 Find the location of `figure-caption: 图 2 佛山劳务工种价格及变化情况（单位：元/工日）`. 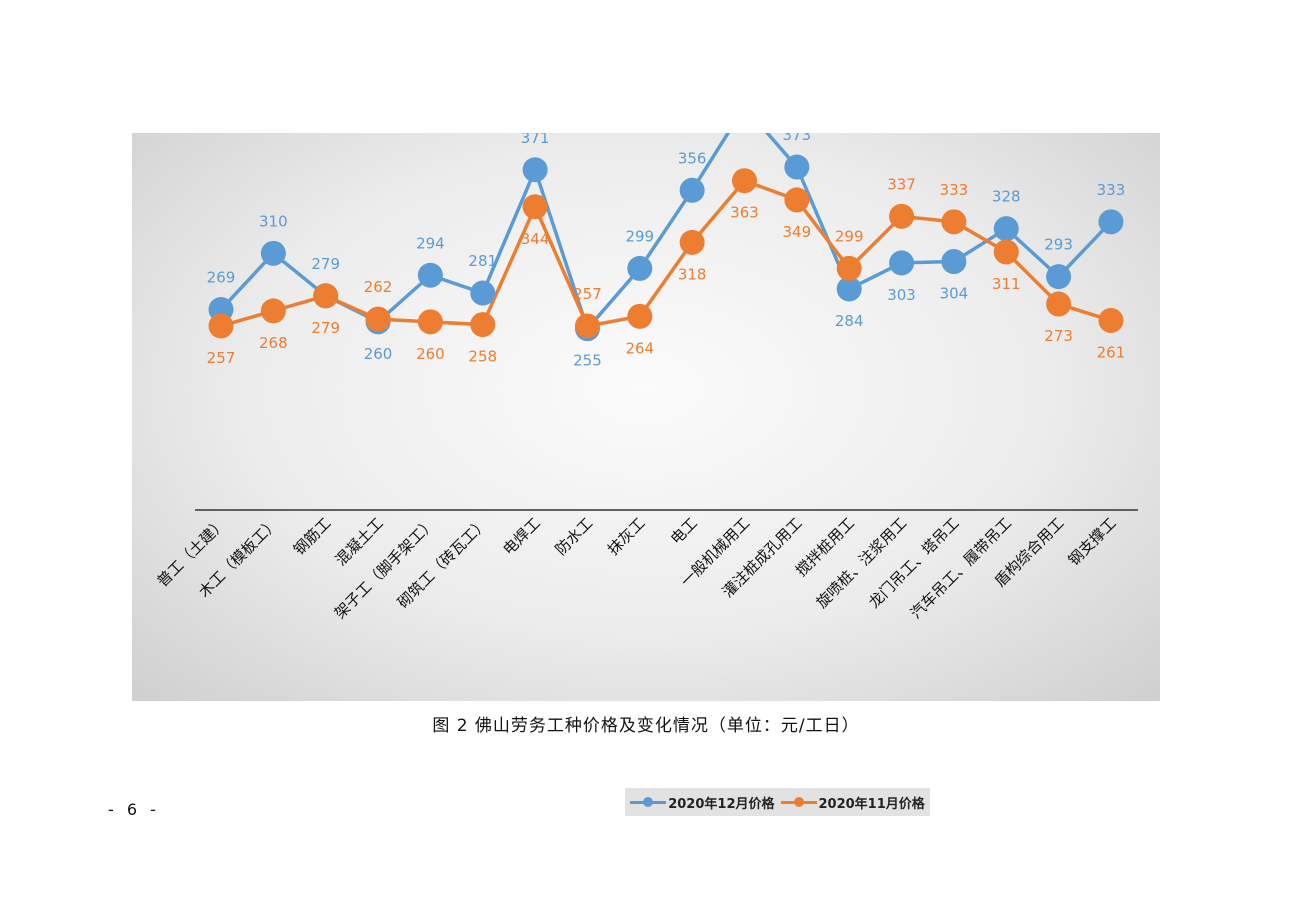

figure-caption: 图 2 佛山劳务工种价格及变化情况（单位：元/工日） is located at coordinates (646, 726).